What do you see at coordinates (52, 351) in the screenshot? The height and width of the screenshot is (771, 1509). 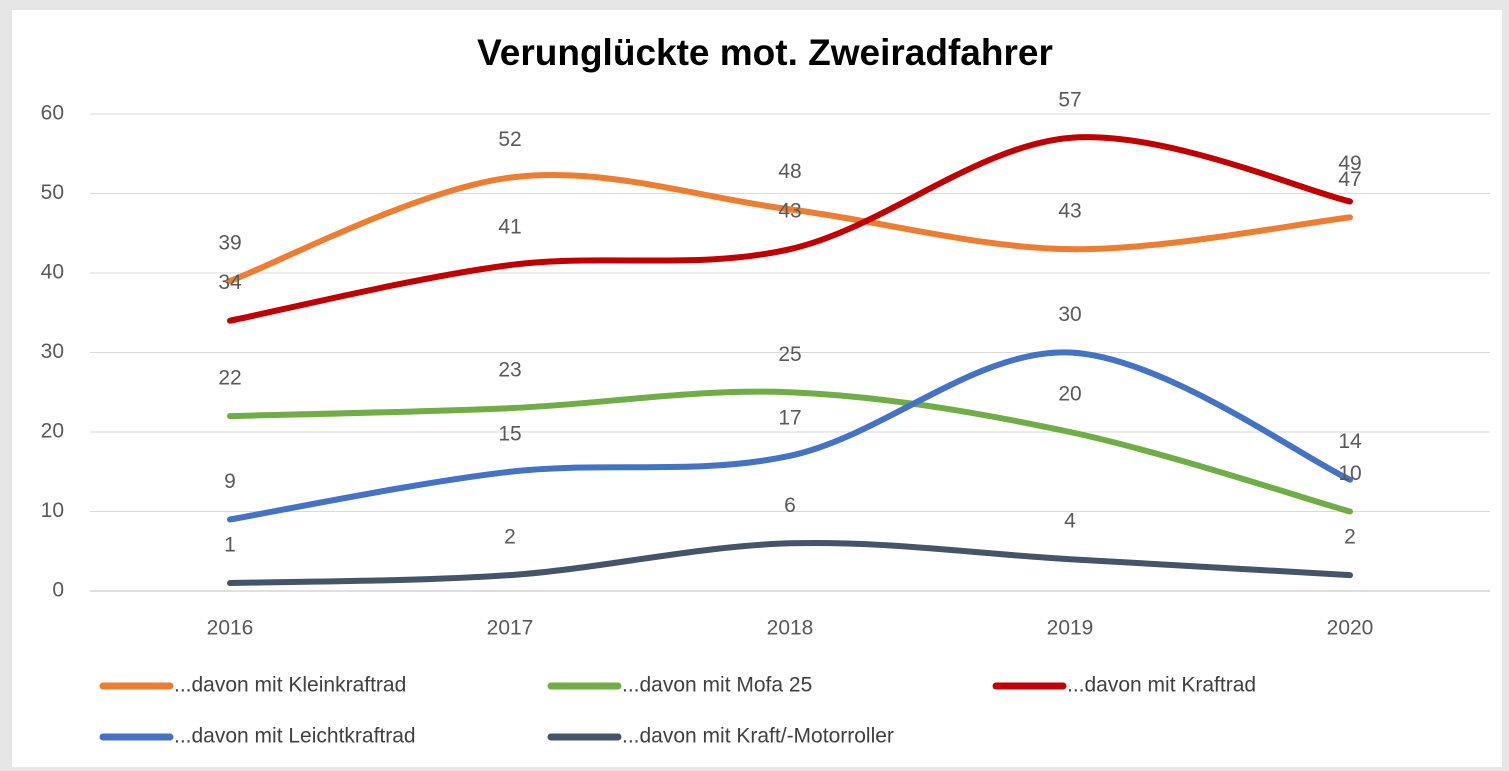 I see `y-tick-label: 30` at bounding box center [52, 351].